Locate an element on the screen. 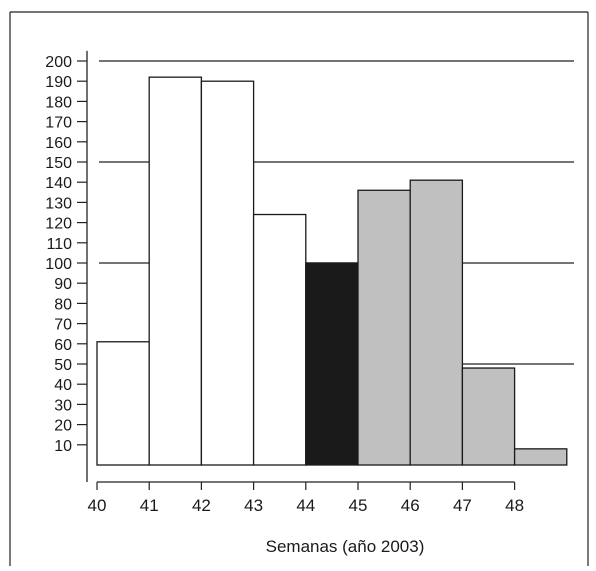 The image size is (596, 571). y-tick-label-130: 130 is located at coordinates (58, 203).